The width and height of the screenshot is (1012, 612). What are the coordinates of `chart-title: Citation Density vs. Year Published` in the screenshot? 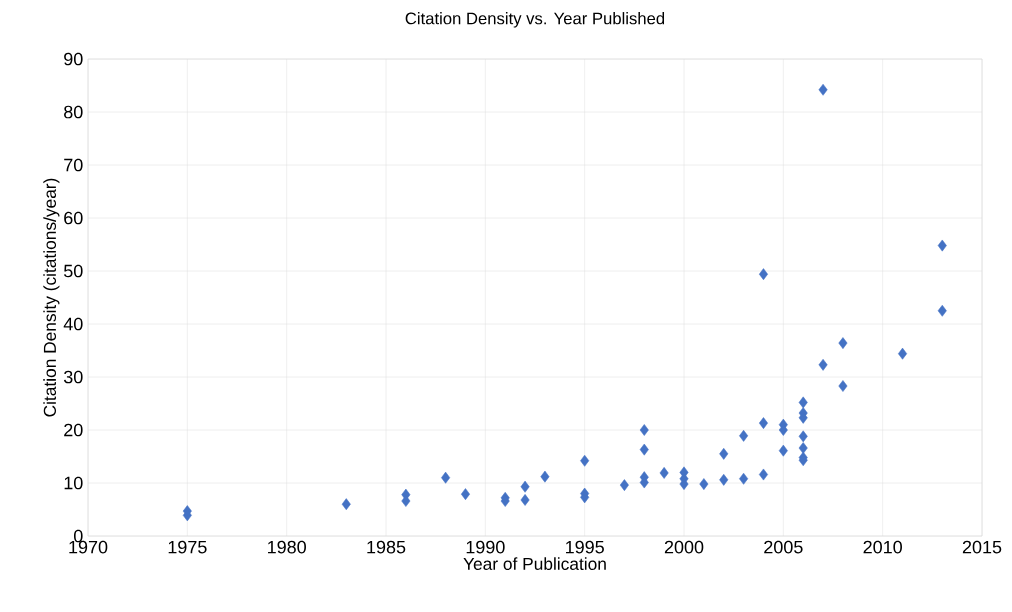 It's located at (535, 20).